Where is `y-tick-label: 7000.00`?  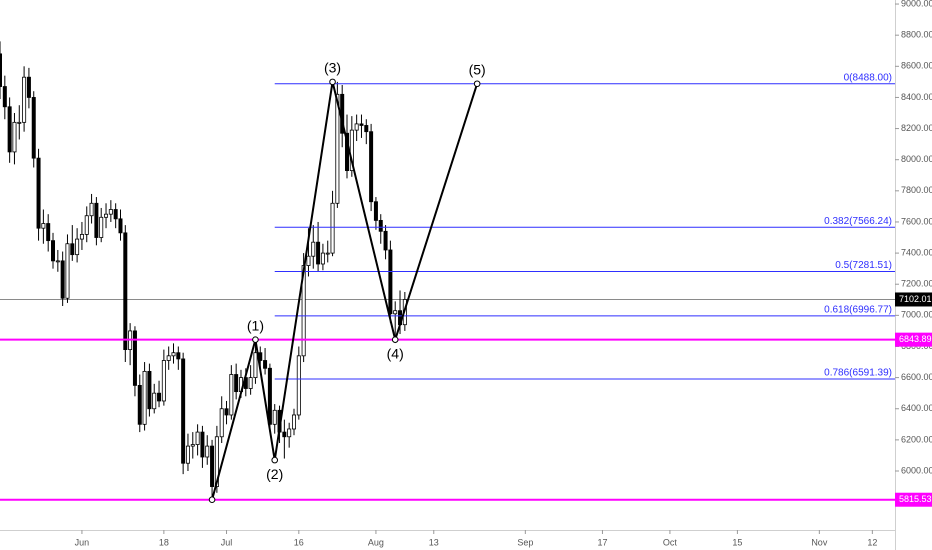
y-tick-label: 7000.00 is located at coordinates (916, 315).